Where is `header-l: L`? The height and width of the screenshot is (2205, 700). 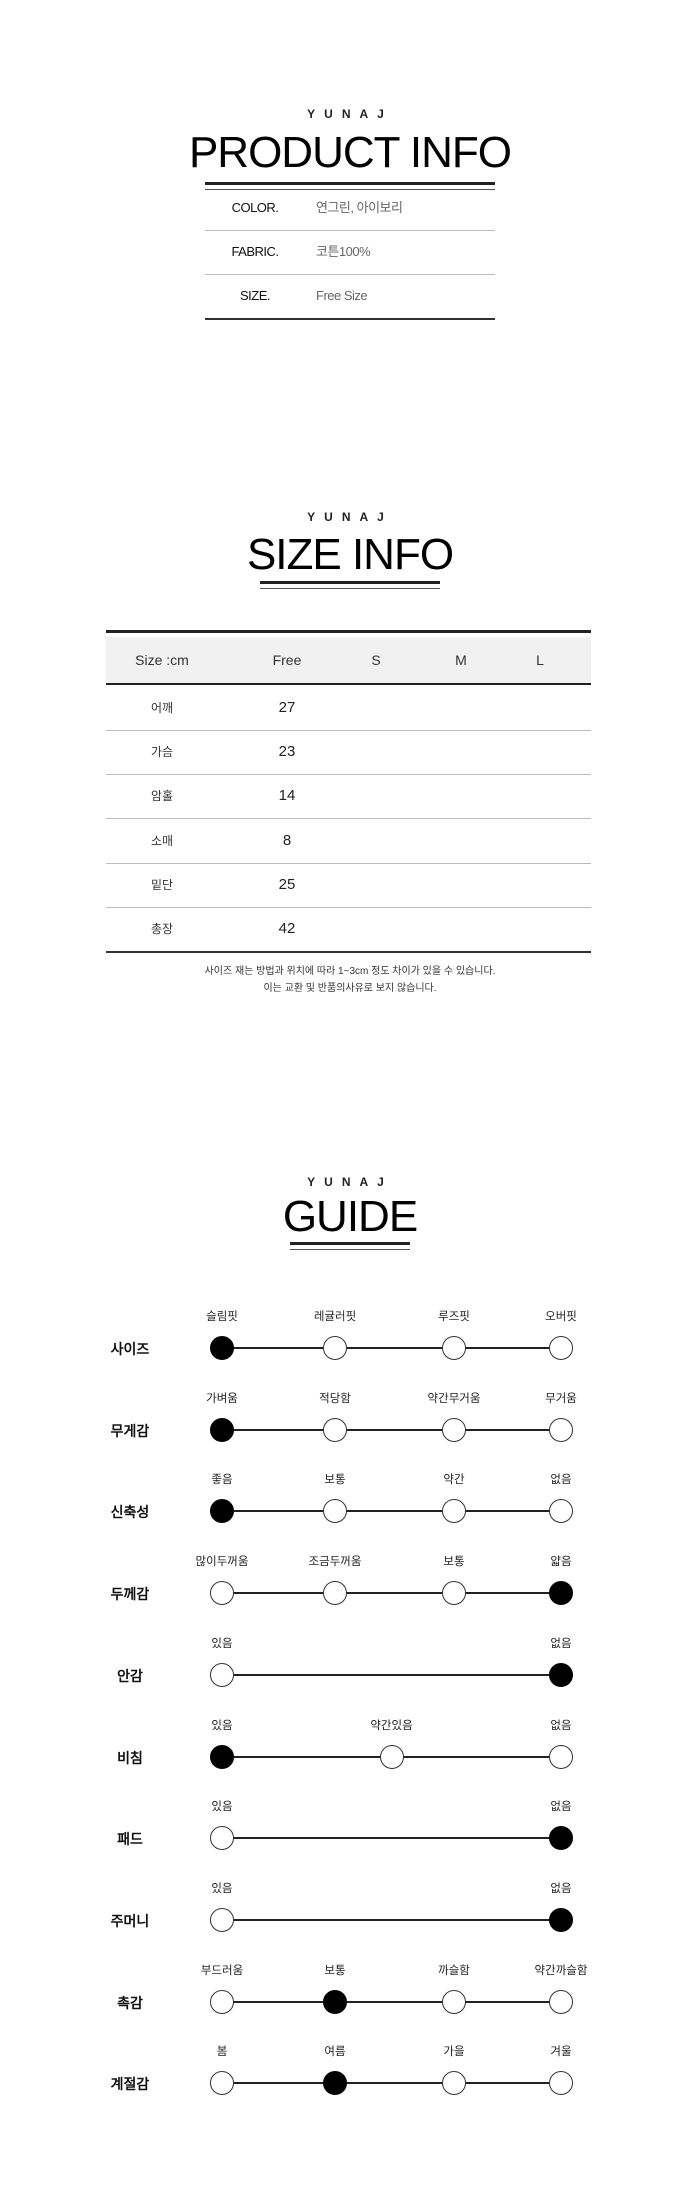
header-l: L is located at coordinates (540, 660).